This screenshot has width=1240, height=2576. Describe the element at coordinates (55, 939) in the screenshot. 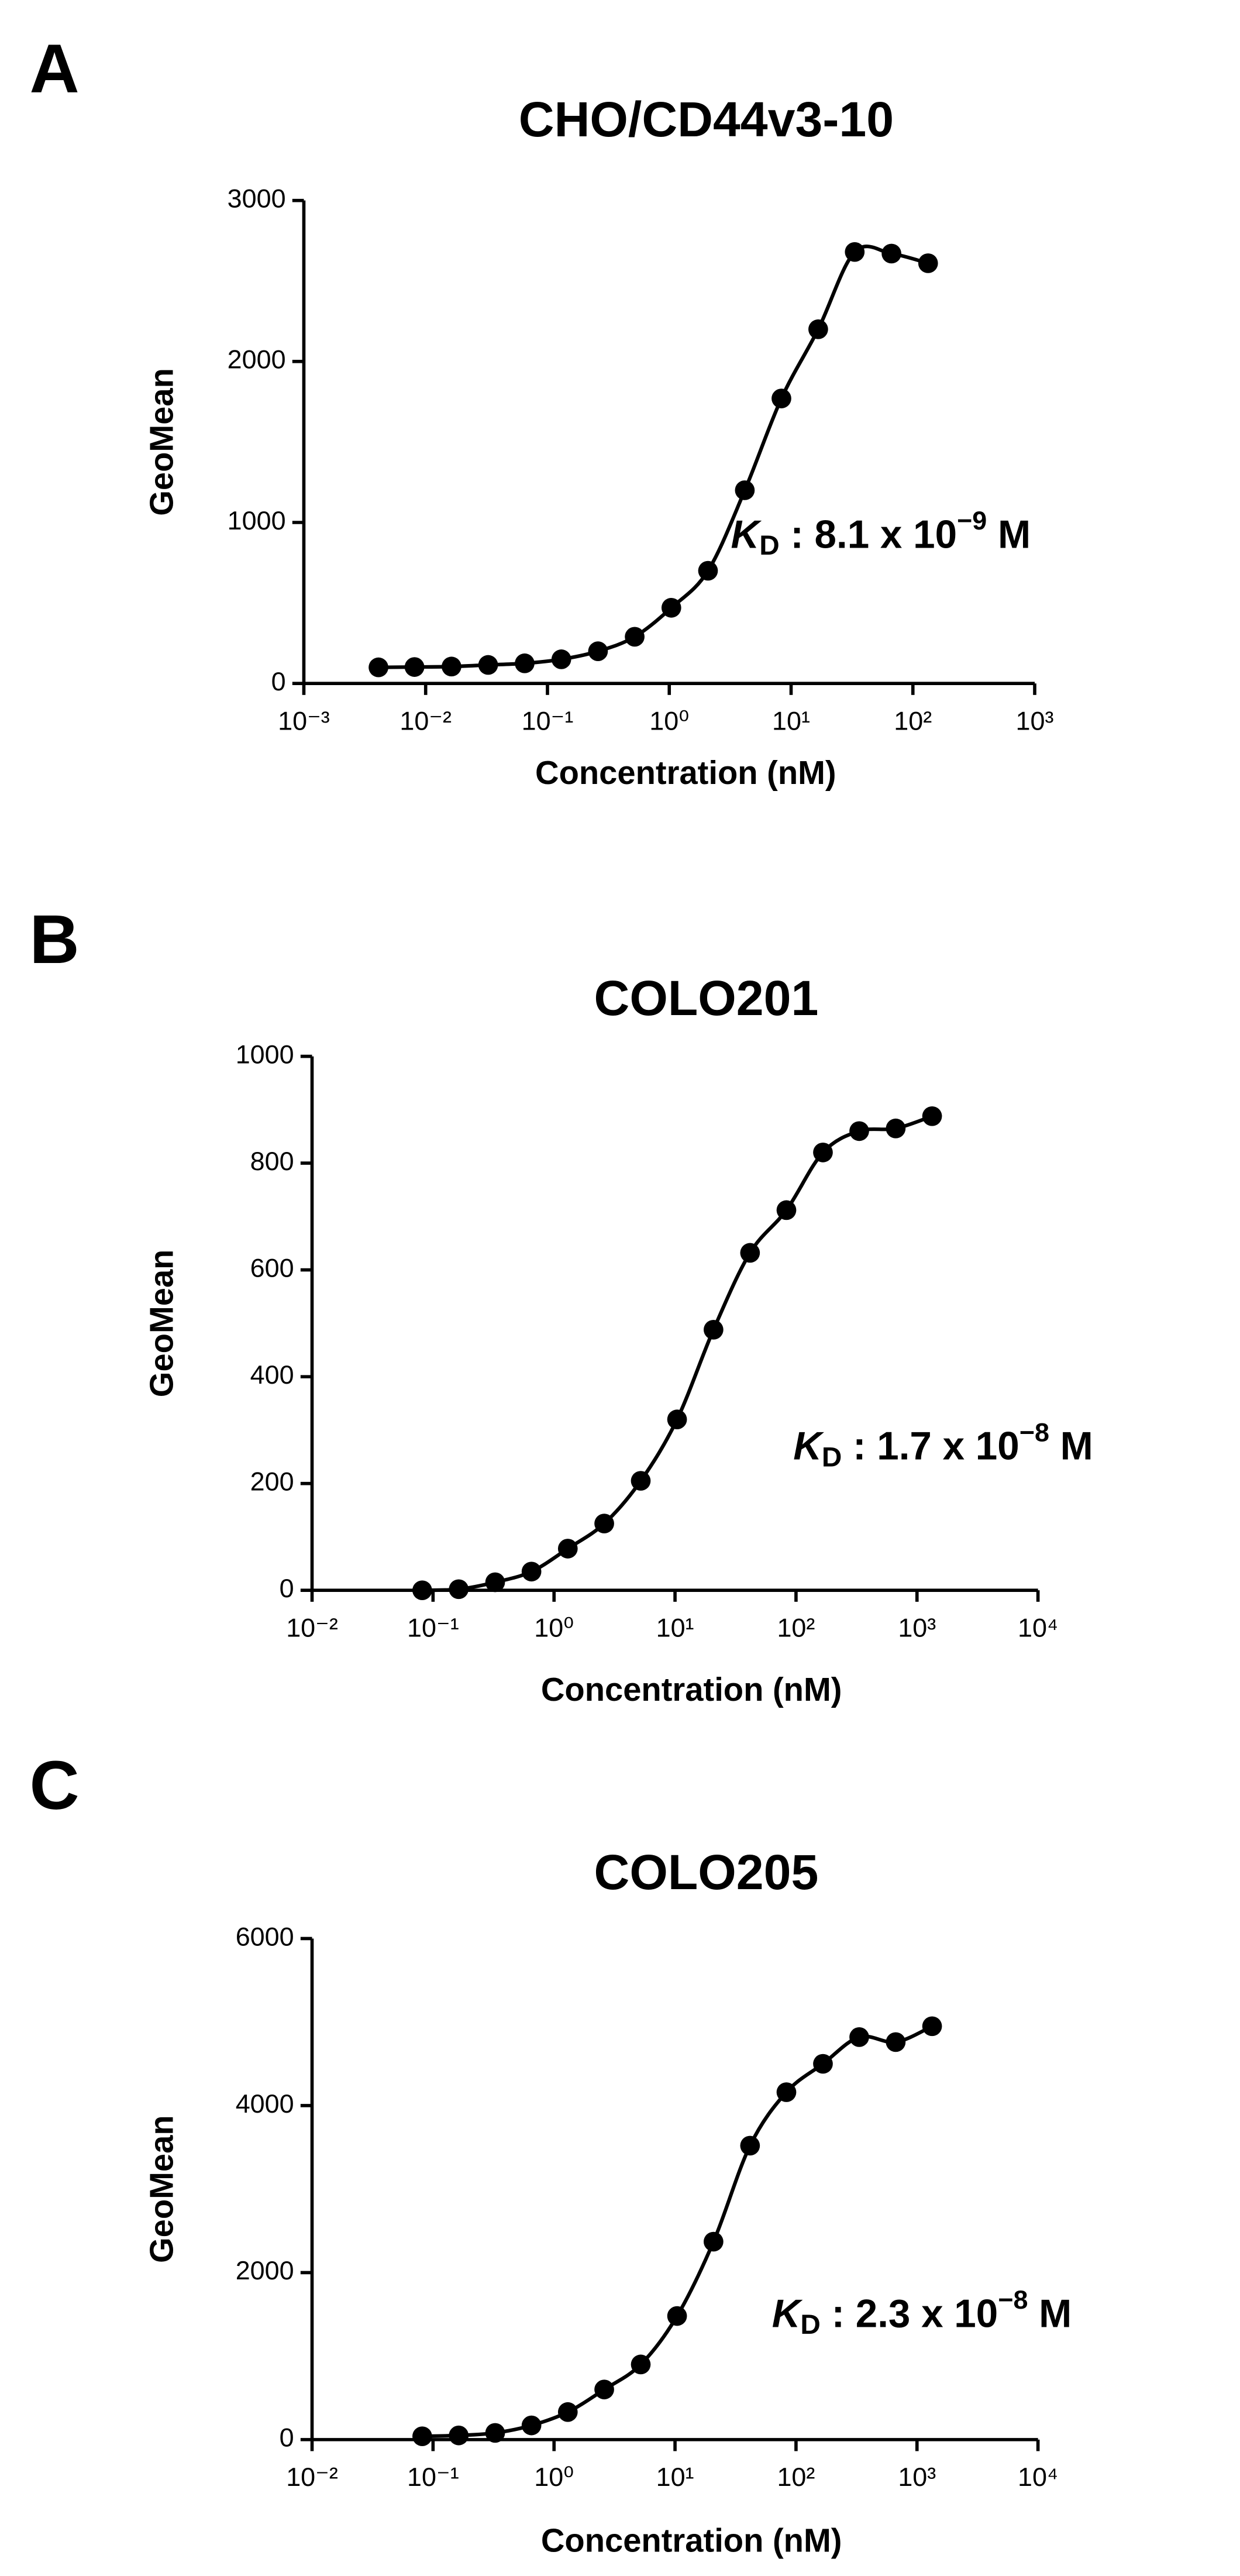

I see `panel-letter: B` at that location.